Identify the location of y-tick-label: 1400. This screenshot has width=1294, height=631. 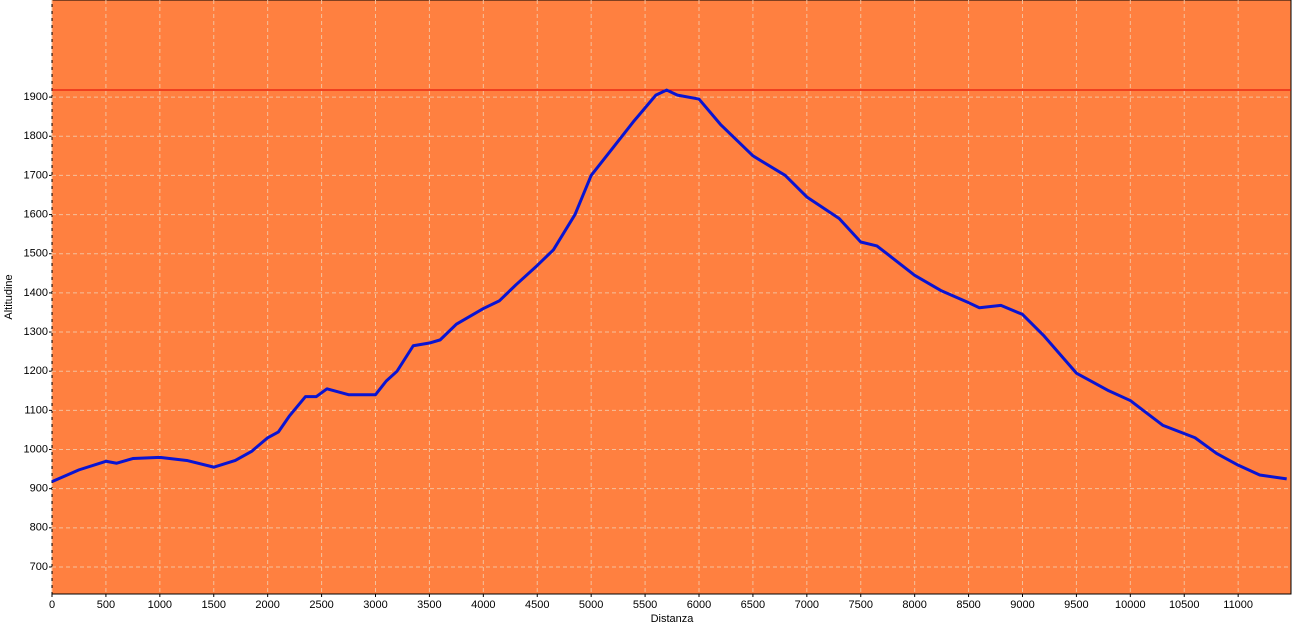
(36, 293).